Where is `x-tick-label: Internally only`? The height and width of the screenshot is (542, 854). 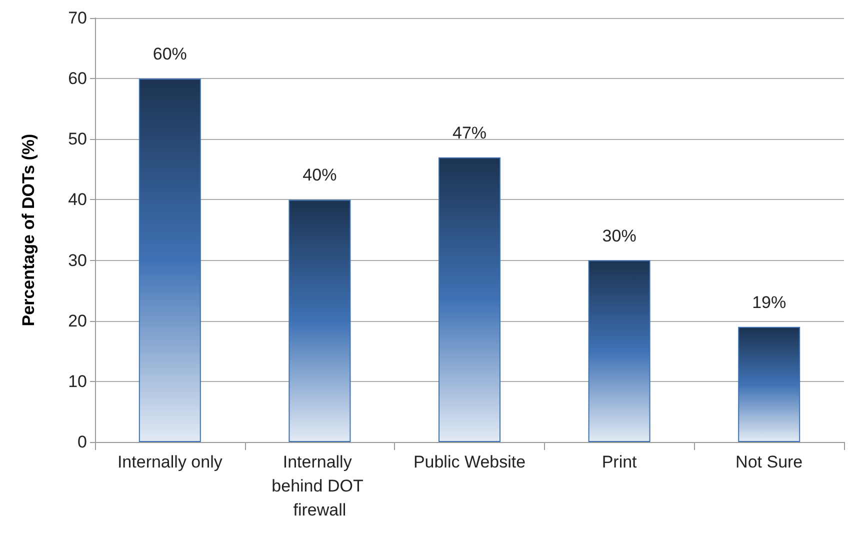
x-tick-label: Internally only is located at coordinates (170, 462).